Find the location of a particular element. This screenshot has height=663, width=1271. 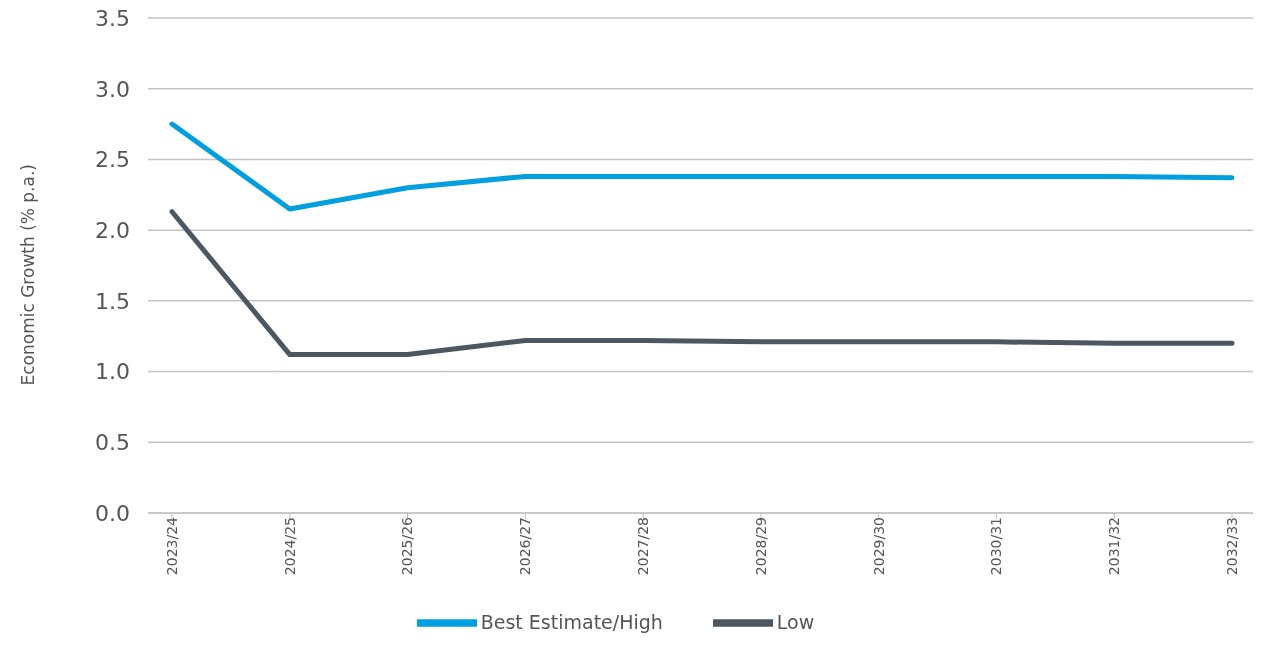

x-tick-label: 2027/28 is located at coordinates (643, 546).